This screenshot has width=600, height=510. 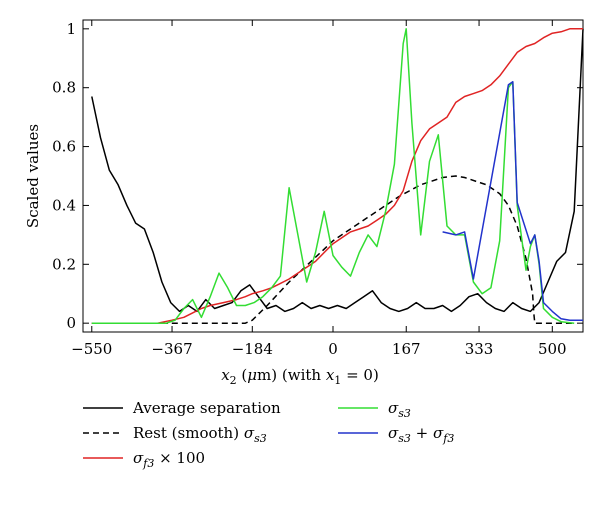 I want to click on x-tick-label: −184, so click(x=252, y=349).